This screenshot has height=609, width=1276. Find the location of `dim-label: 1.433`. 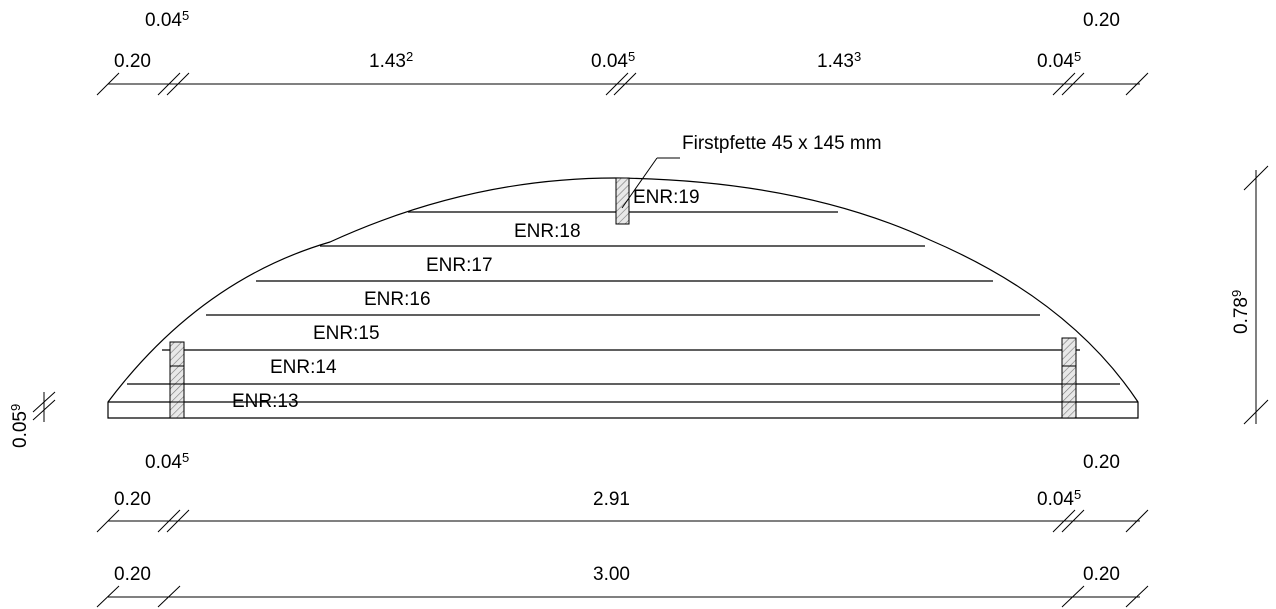

dim-label: 1.433 is located at coordinates (839, 60).